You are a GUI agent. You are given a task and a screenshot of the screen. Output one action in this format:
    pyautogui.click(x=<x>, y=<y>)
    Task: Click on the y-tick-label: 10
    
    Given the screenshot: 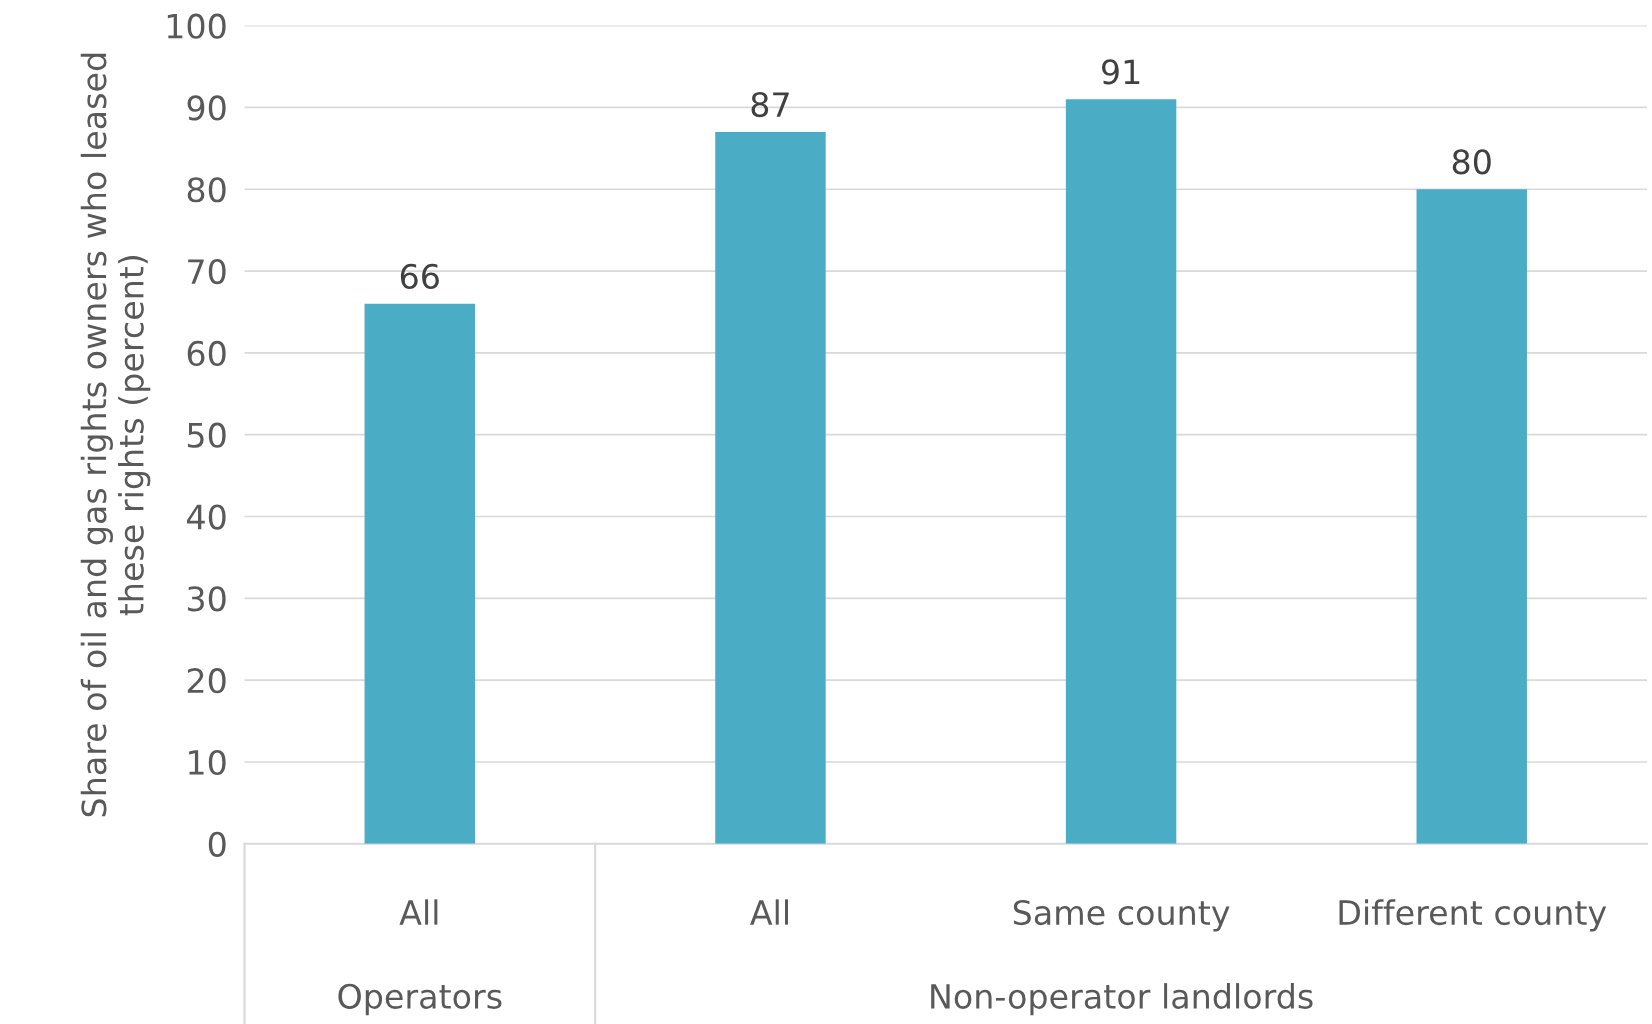 What is the action you would take?
    pyautogui.click(x=207, y=762)
    